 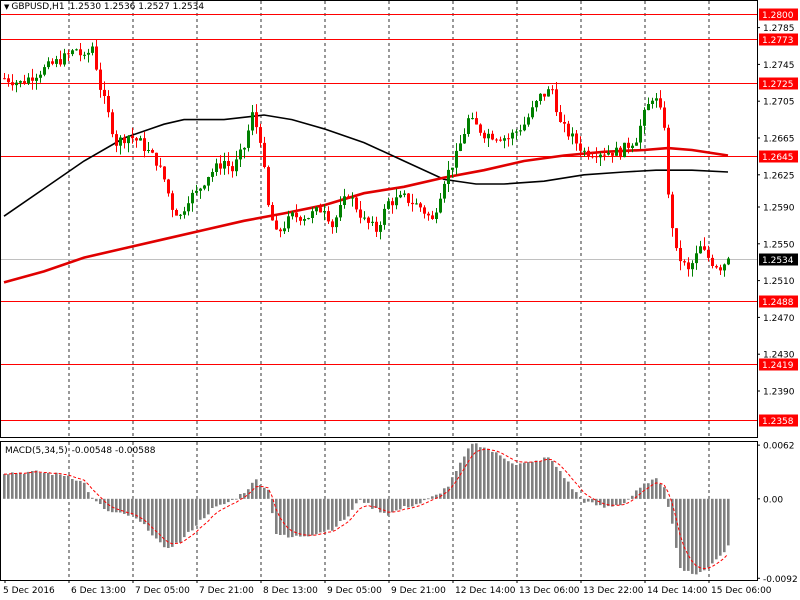 I want to click on macd-header: MACD(5,34,5) -0.00548 -0.00588, so click(x=80, y=451).